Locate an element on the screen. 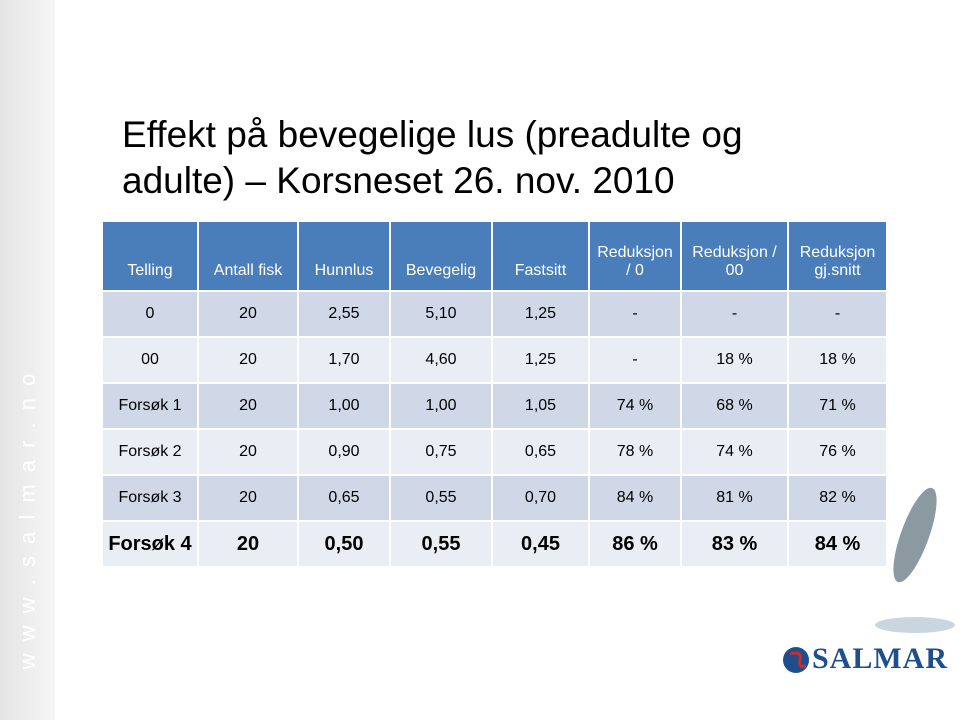 The image size is (960, 720). logo: SALMAR is located at coordinates (880, 658).